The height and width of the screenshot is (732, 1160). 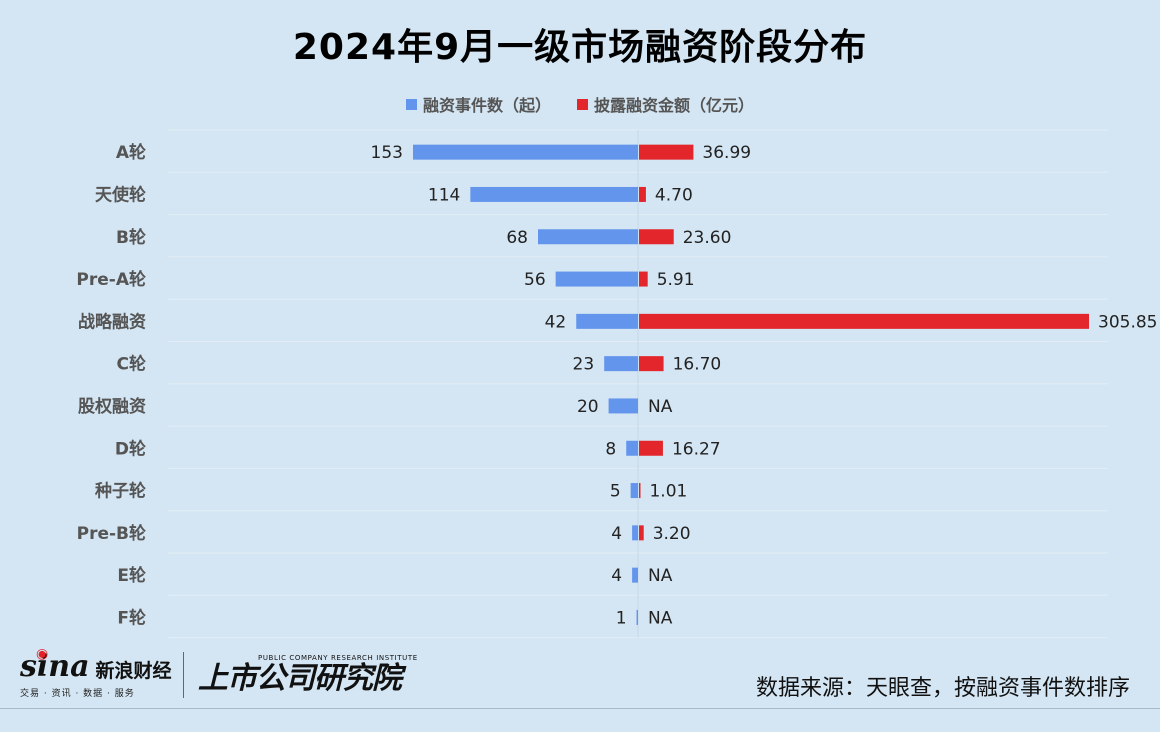 What do you see at coordinates (696, 449) in the screenshot?
I see `amount-value-label: 16.27` at bounding box center [696, 449].